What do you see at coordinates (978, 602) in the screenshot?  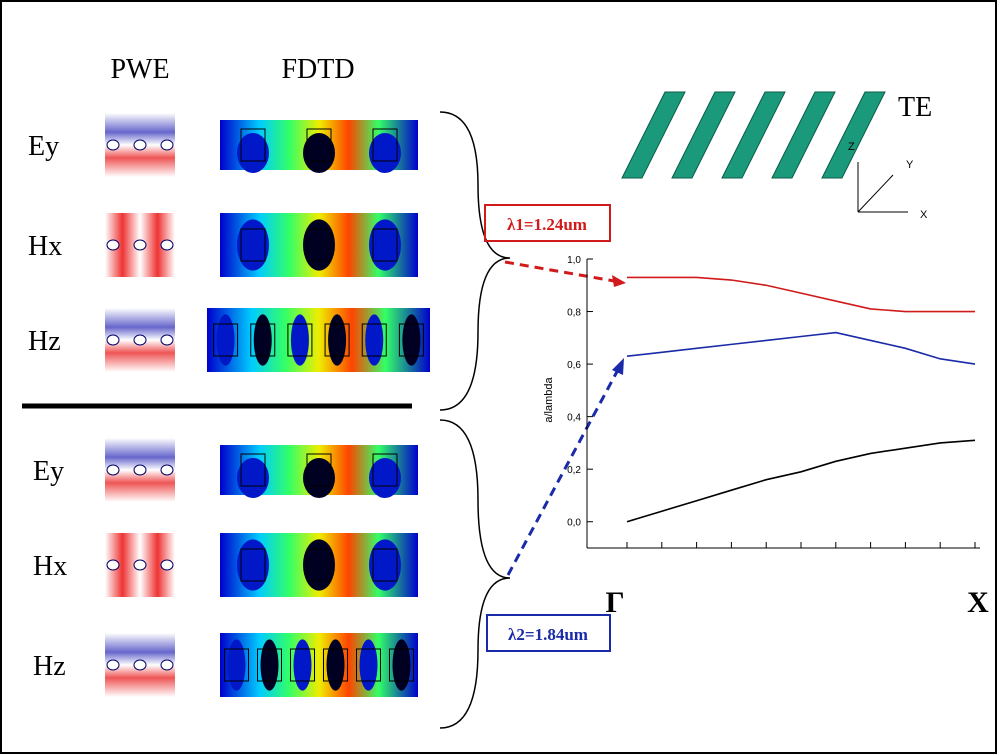 I see `x-tick-label: X` at bounding box center [978, 602].